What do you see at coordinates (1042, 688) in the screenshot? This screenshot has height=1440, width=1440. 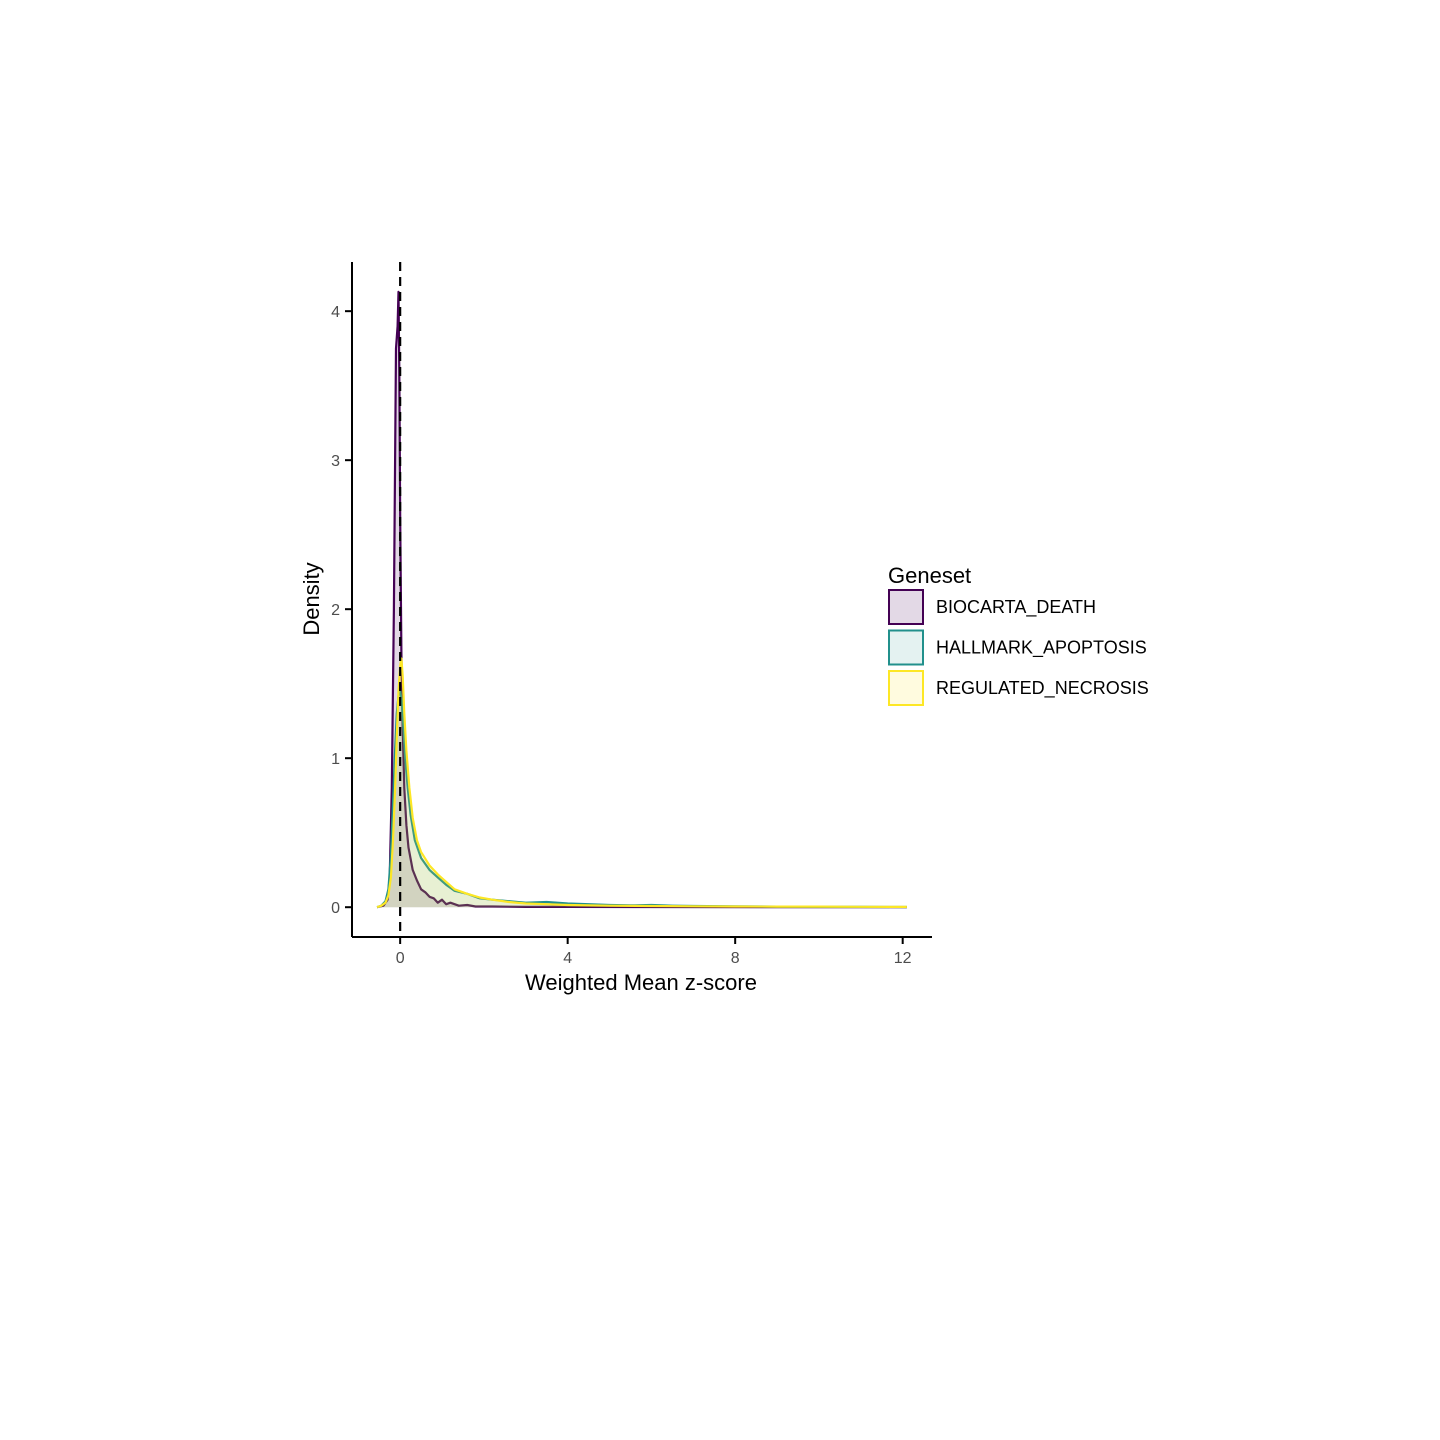 I see `legend-label-regulated-necrosis: REGULATED_NECROSIS` at bounding box center [1042, 688].